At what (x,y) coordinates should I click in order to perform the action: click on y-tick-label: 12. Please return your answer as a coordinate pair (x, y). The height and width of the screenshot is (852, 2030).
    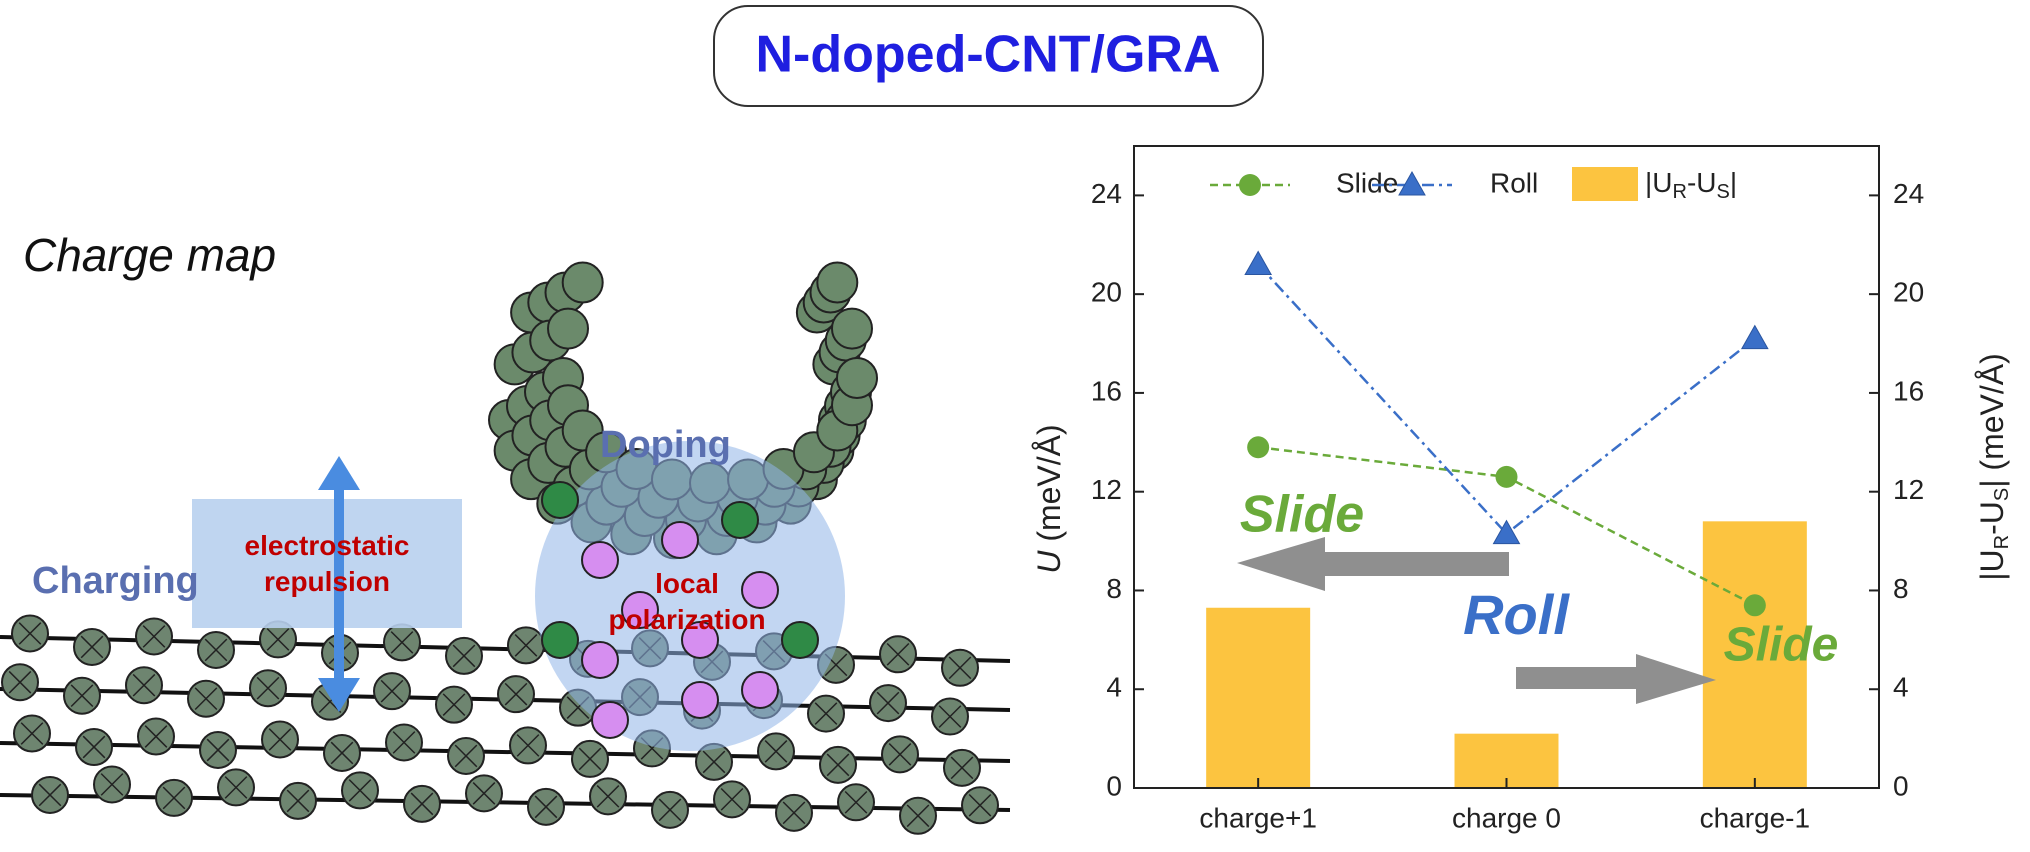
    Looking at the image, I should click on (1106, 489).